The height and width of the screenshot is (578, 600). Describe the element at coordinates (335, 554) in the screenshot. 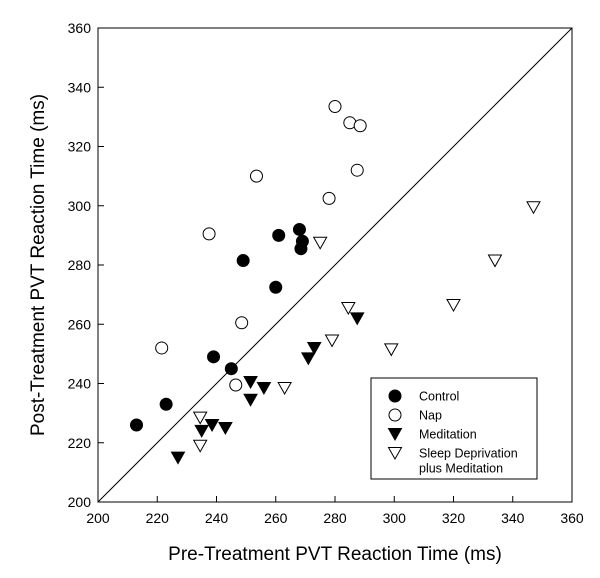

I see `x-axis-title: Pre-Treatment PVT Reaction Time (ms)` at that location.